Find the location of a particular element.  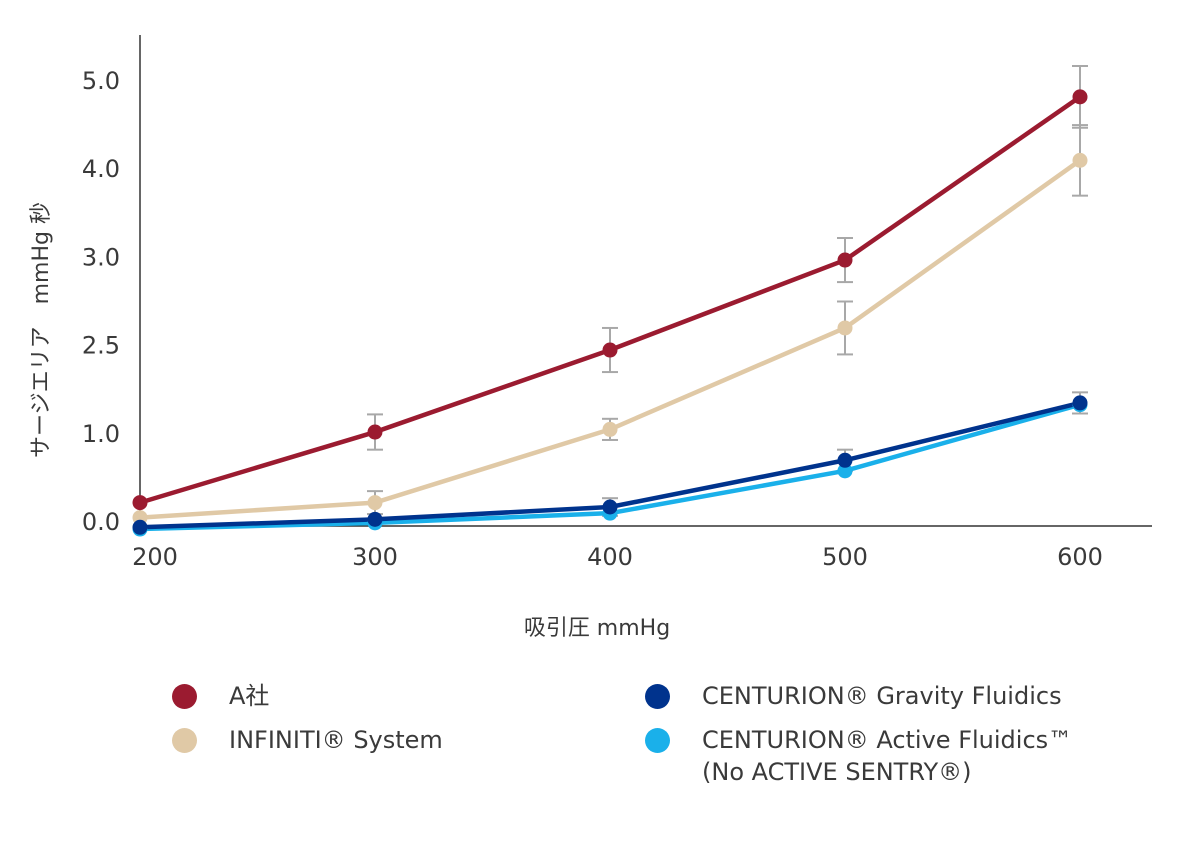

x-tick-label: 500 is located at coordinates (845, 557).